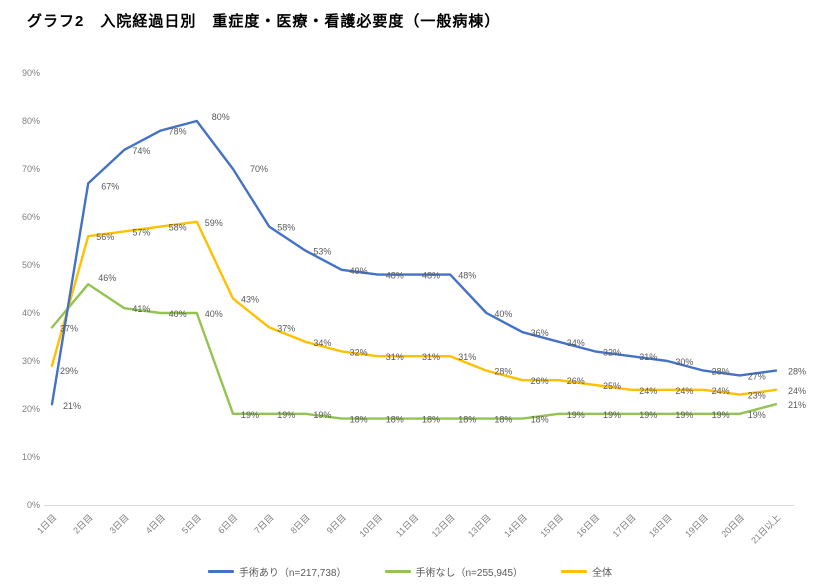  Describe the element at coordinates (336, 523) in the screenshot. I see `x-tick-label: 9日目` at that location.